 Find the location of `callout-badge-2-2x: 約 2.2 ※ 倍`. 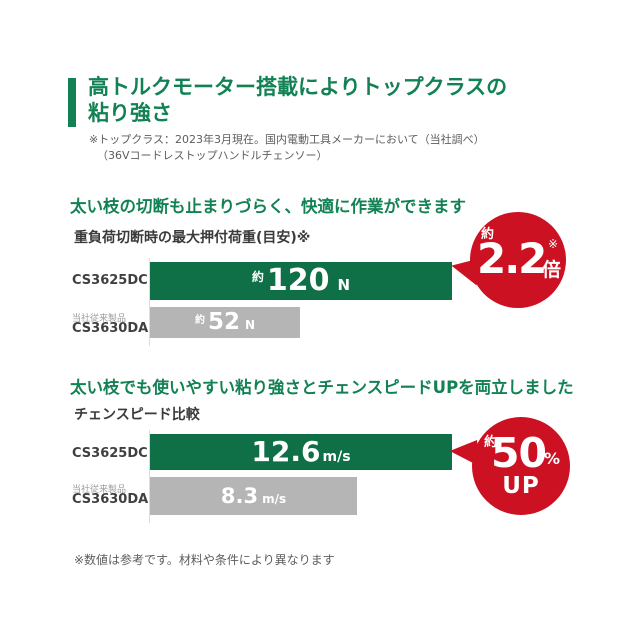

callout-badge-2-2x: 約 2.2 ※ 倍 is located at coordinates (518, 260).